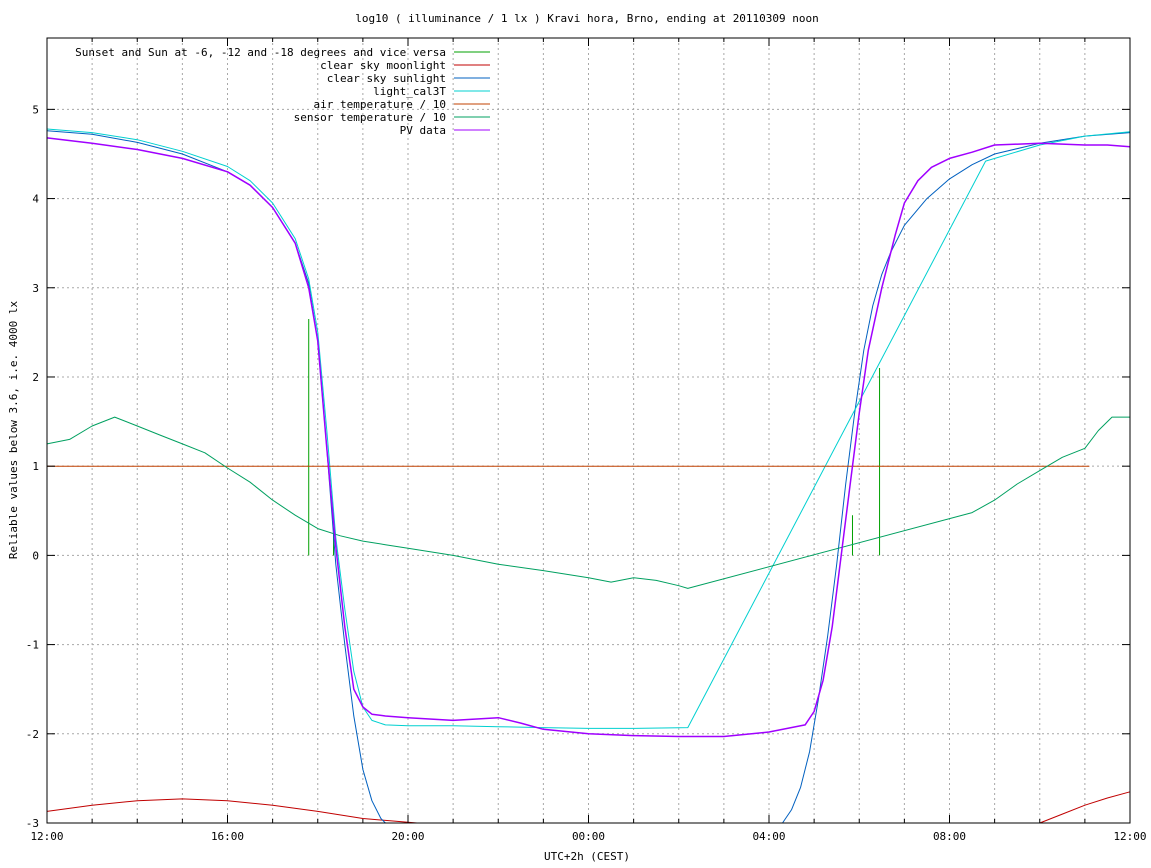 The width and height of the screenshot is (1151, 868). What do you see at coordinates (35, 377) in the screenshot?
I see `y-tick-label: 2` at bounding box center [35, 377].